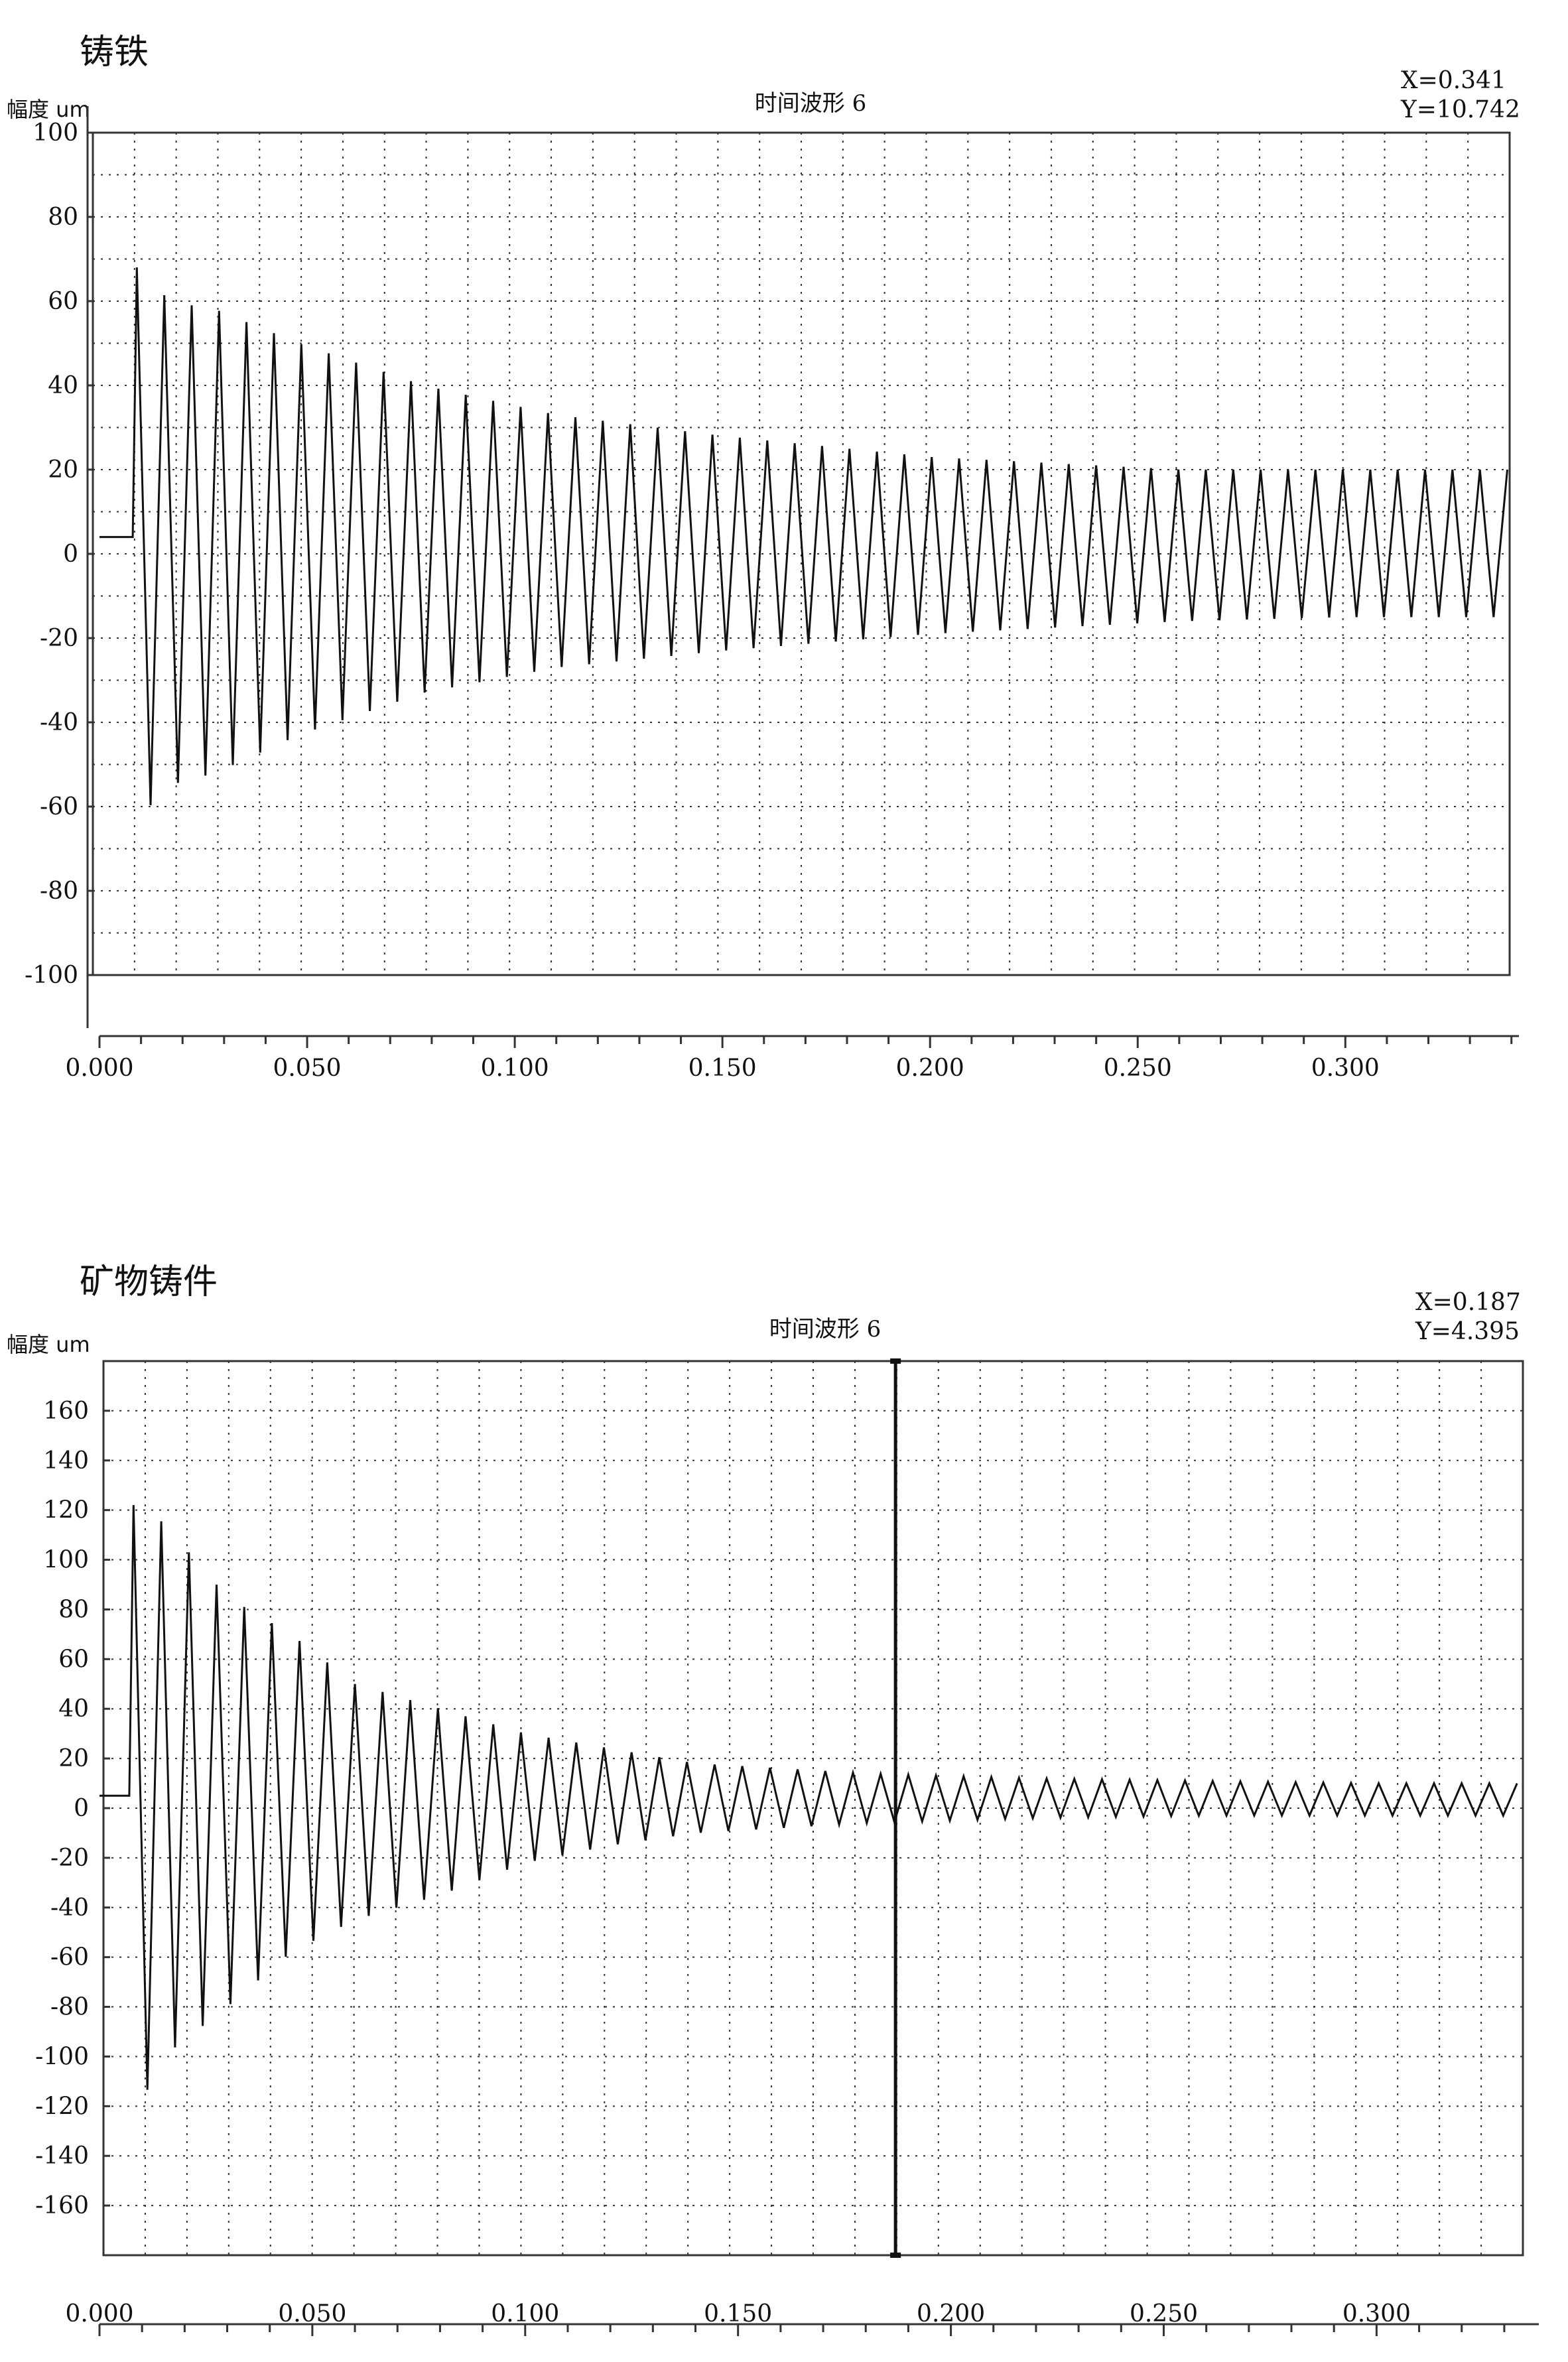 Image resolution: width=1568 pixels, height=2362 pixels. What do you see at coordinates (1468, 1317) in the screenshot?
I see `cursor-readout: X=0.187 Y=4.395` at bounding box center [1468, 1317].